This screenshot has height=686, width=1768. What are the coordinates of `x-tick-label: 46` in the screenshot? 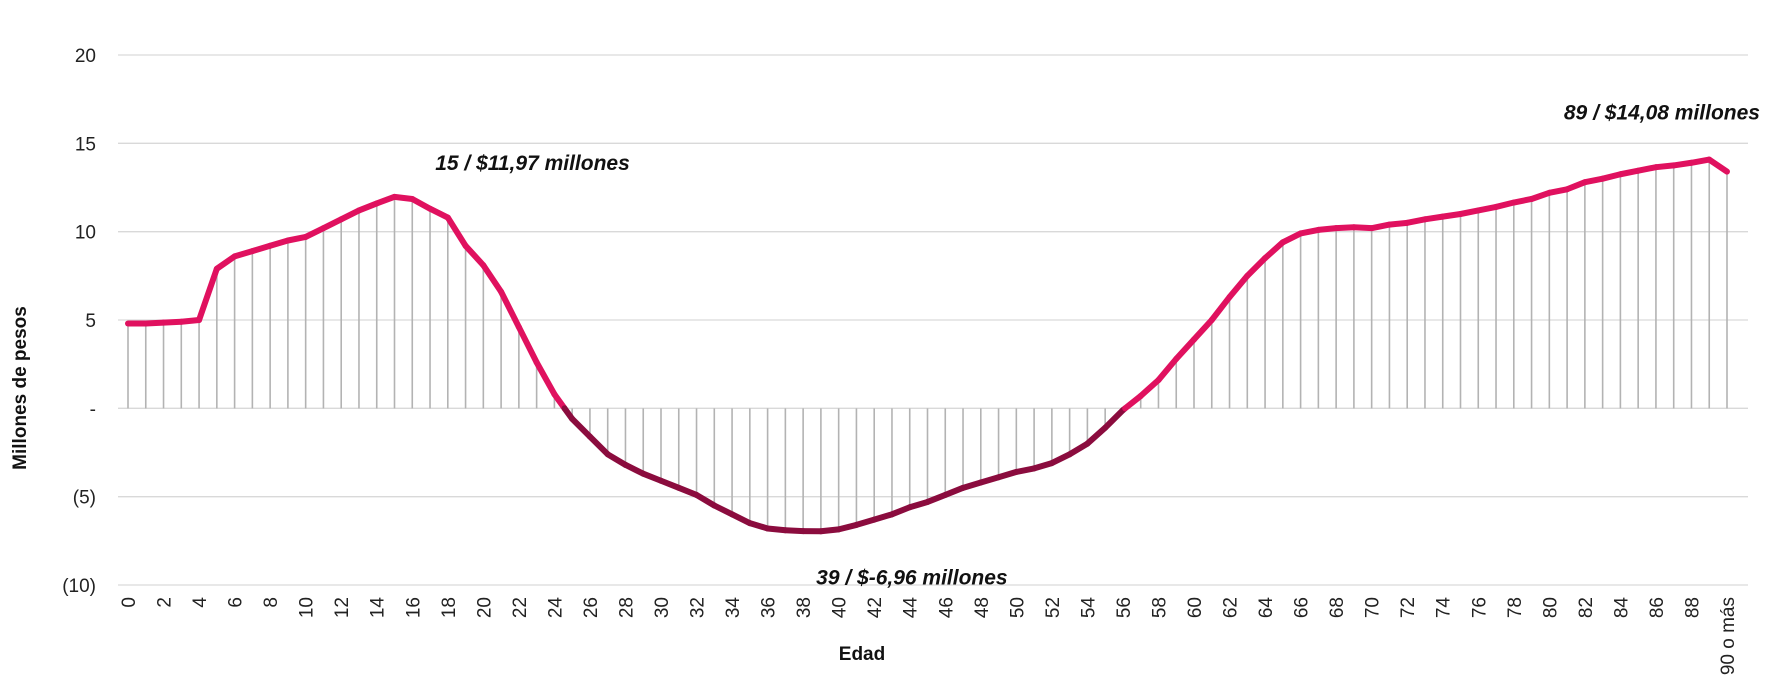 It's located at (946, 607).